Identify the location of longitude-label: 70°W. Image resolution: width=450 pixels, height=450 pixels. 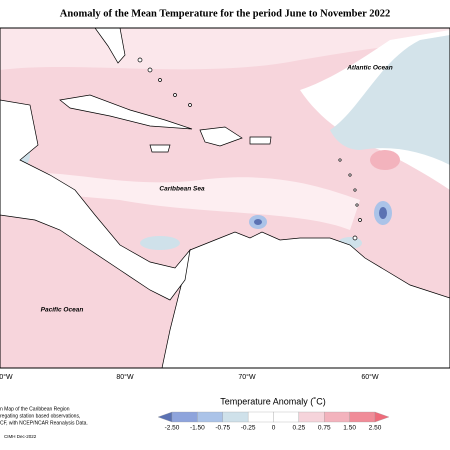
(247, 377).